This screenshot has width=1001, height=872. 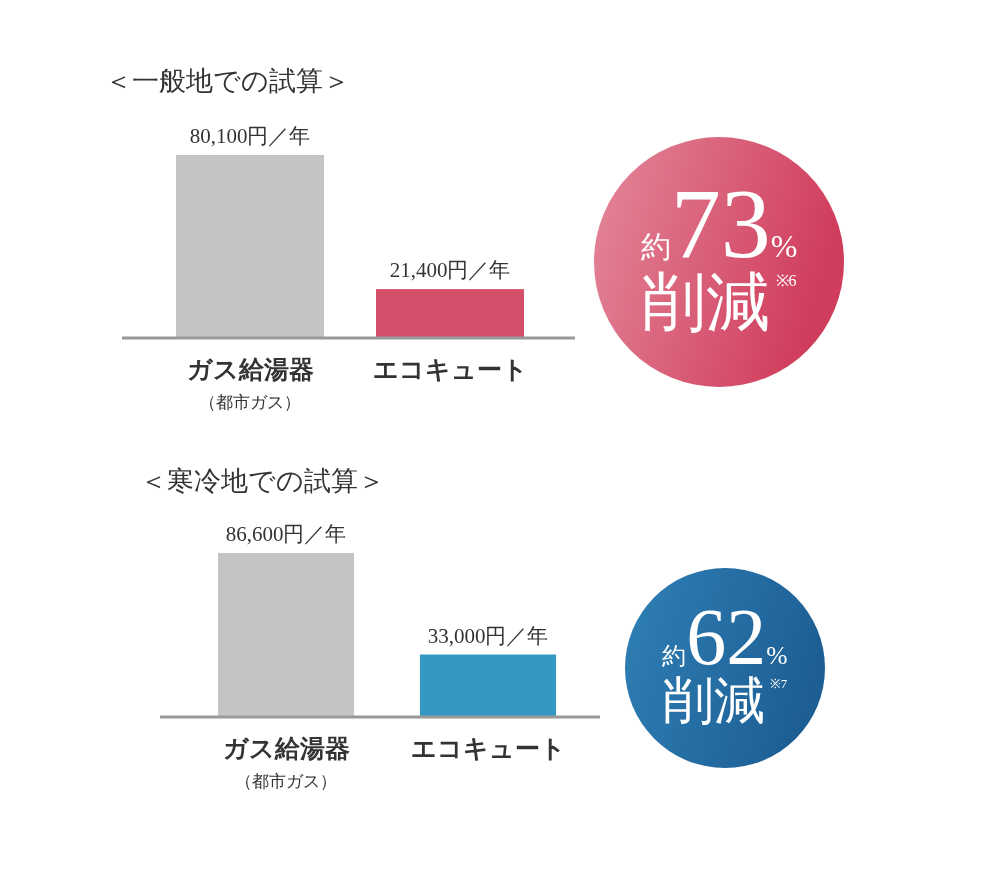 What do you see at coordinates (488, 635) in the screenshot?
I see `data-label: 33,000円／年` at bounding box center [488, 635].